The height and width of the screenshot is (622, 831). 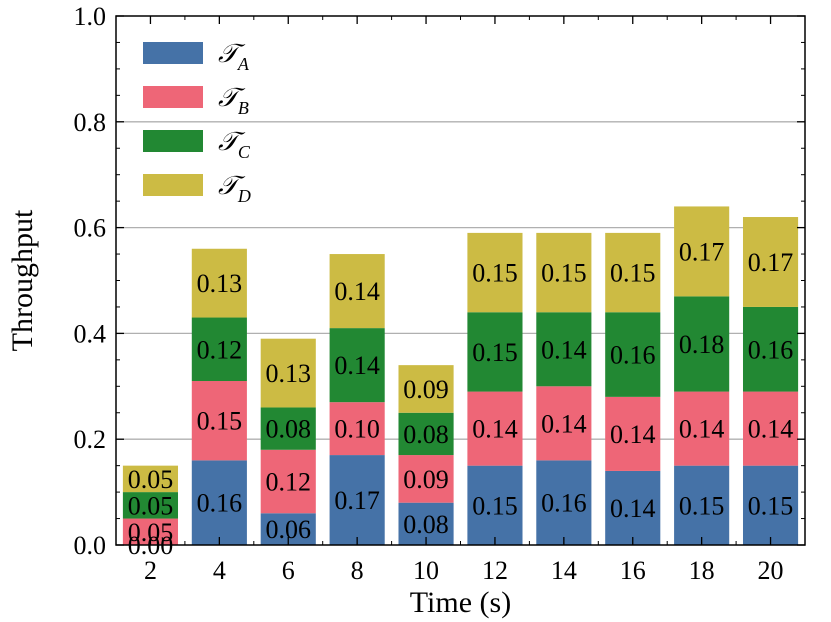 What do you see at coordinates (702, 570) in the screenshot?
I see `x-tick-label: 18` at bounding box center [702, 570].